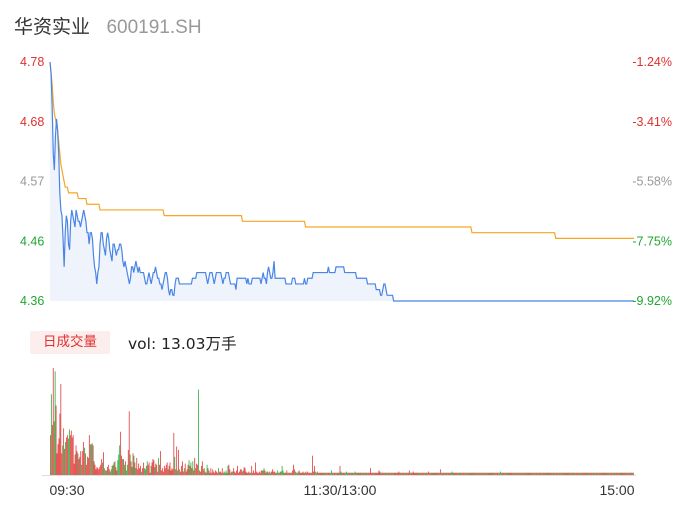 The image size is (686, 524). What do you see at coordinates (52, 27) in the screenshot?
I see `stock-name: 华资实业` at bounding box center [52, 27].